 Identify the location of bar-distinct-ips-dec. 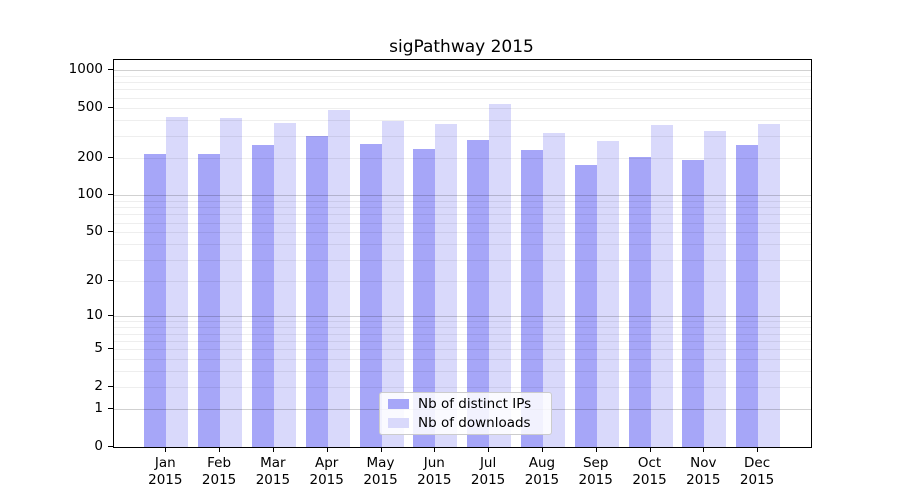
(747, 296).